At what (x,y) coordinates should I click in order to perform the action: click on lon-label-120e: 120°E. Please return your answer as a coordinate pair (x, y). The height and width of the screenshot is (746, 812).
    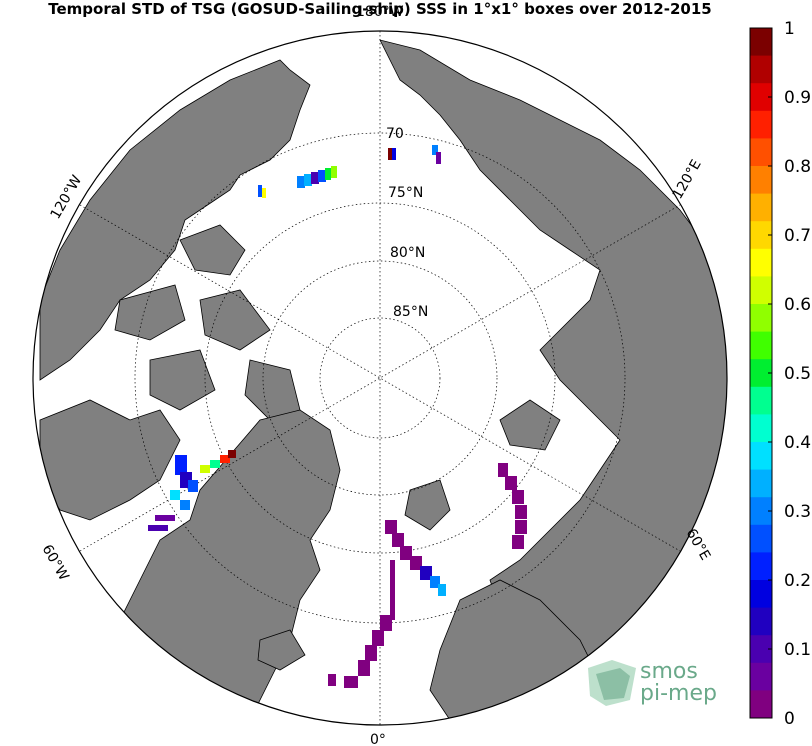
    Looking at the image, I should click on (687, 179).